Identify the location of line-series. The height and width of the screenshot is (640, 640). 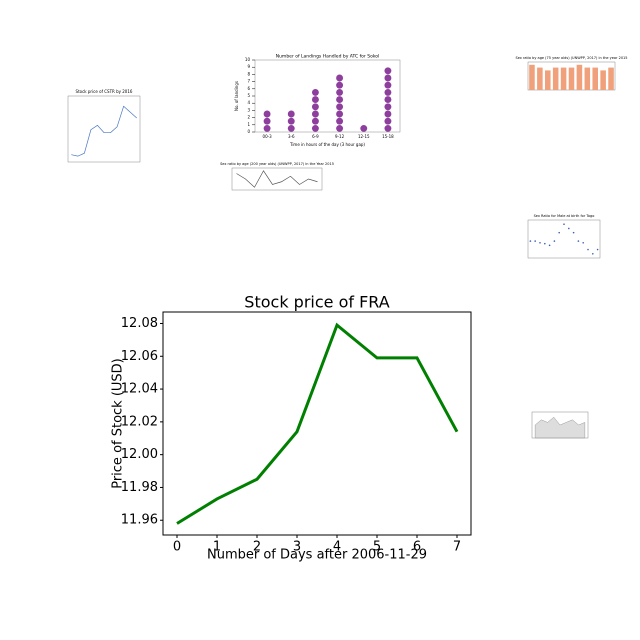
(277, 179).